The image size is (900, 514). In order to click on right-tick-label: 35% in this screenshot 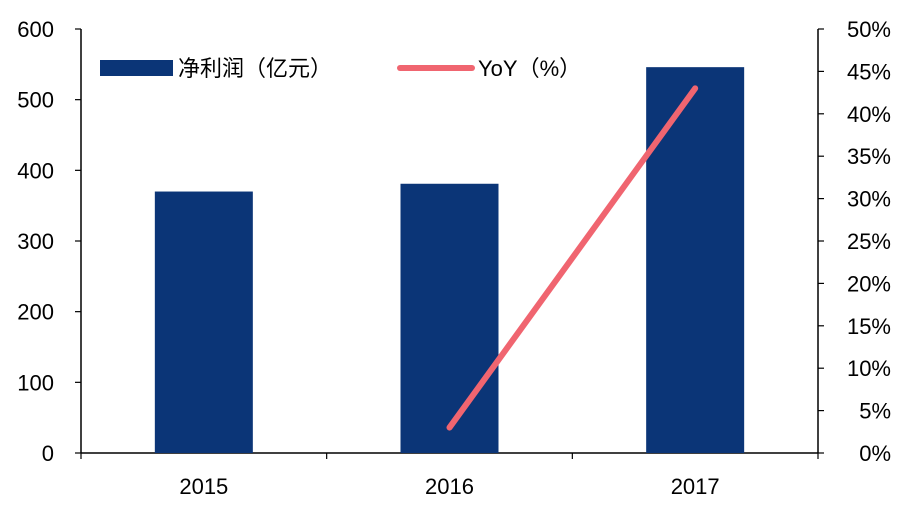, I will do `click(869, 156)`.